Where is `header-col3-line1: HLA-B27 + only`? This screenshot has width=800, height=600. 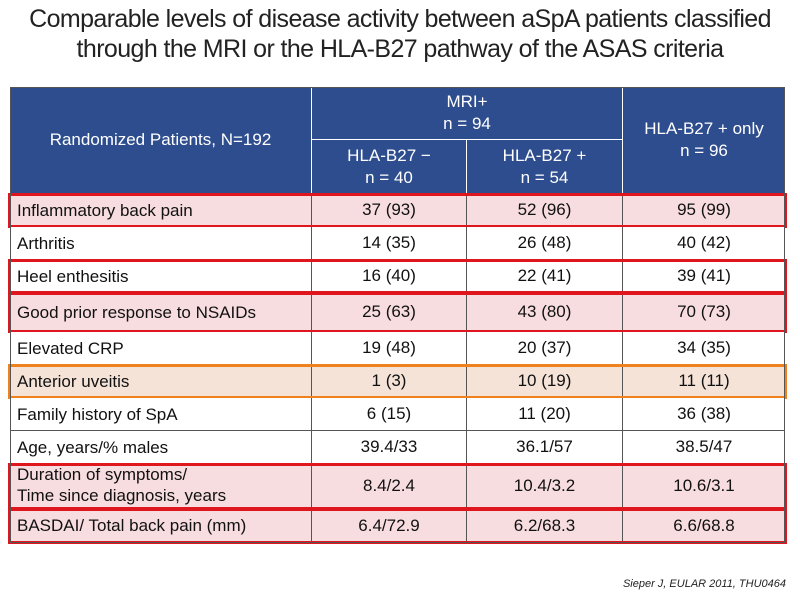 header-col3-line1: HLA-B27 + only is located at coordinates (704, 128).